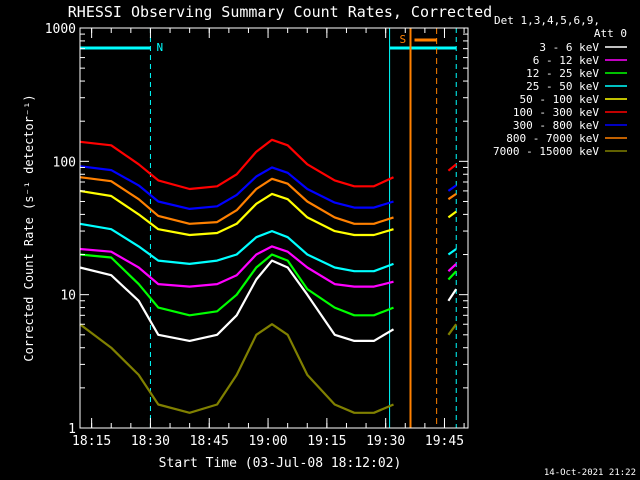  I want to click on x-tick-label: 18:30, so click(150, 441).